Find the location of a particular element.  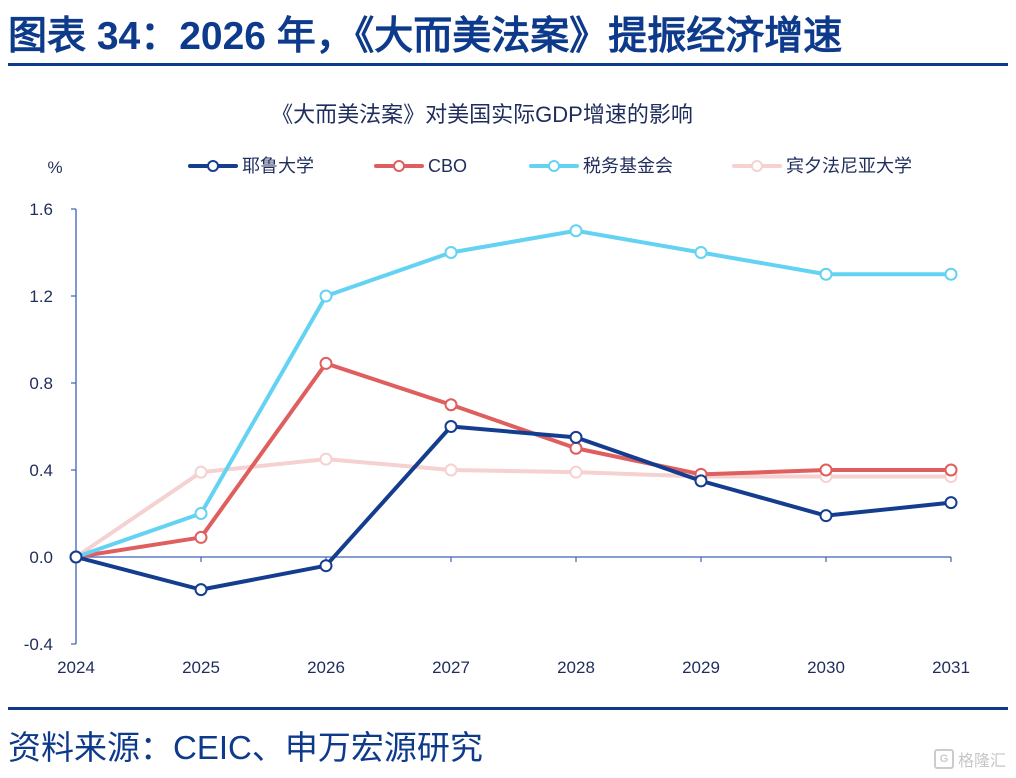

figure-title: 图表 34：2026 年，《大而美法案》提振经济增速 is located at coordinates (425, 36).